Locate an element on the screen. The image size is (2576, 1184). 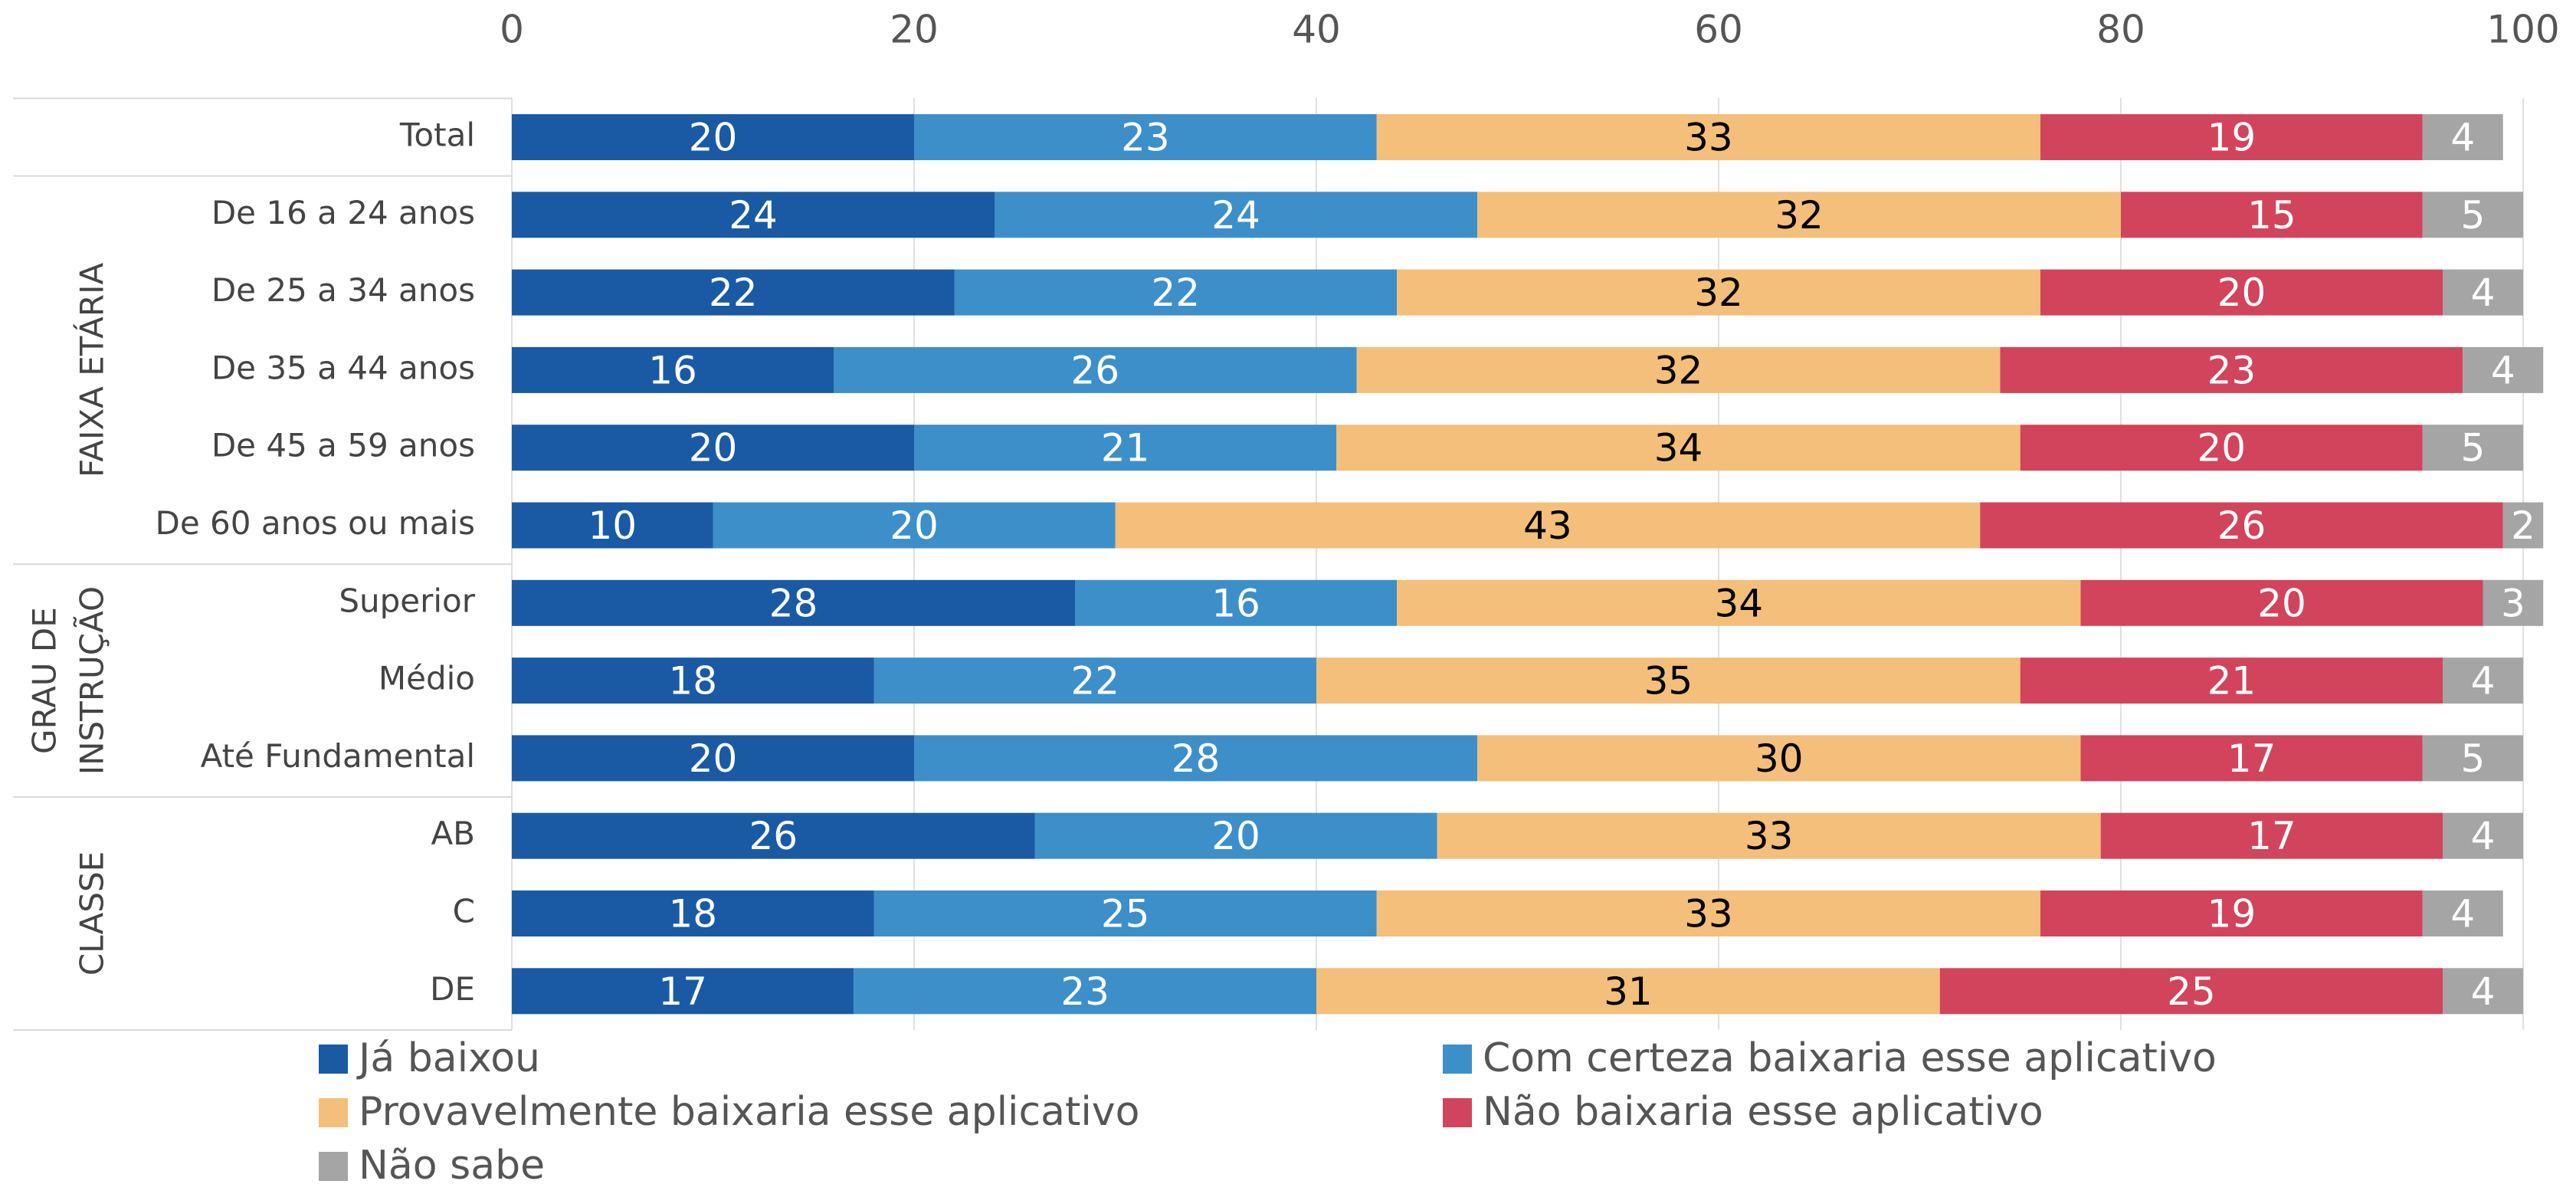
data-label: 26 is located at coordinates (2242, 525).